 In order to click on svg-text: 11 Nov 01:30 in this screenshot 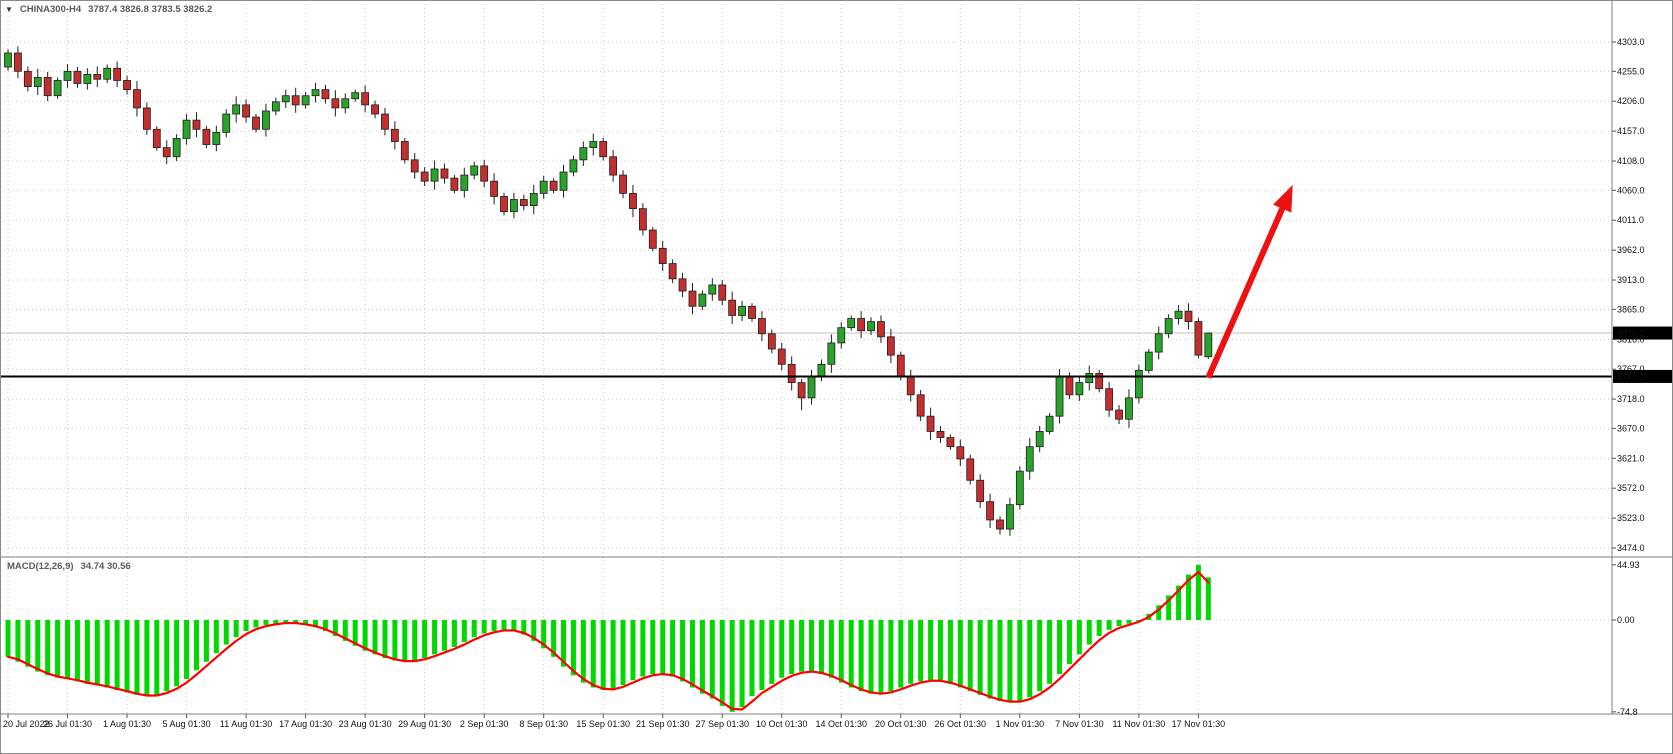, I will do `click(1138, 724)`.